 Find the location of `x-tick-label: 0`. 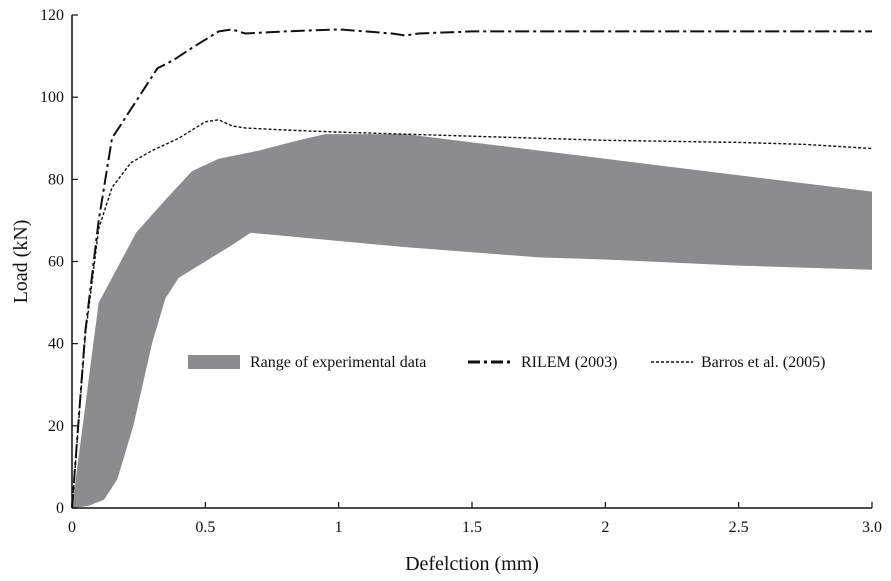

x-tick-label: 0 is located at coordinates (72, 527).